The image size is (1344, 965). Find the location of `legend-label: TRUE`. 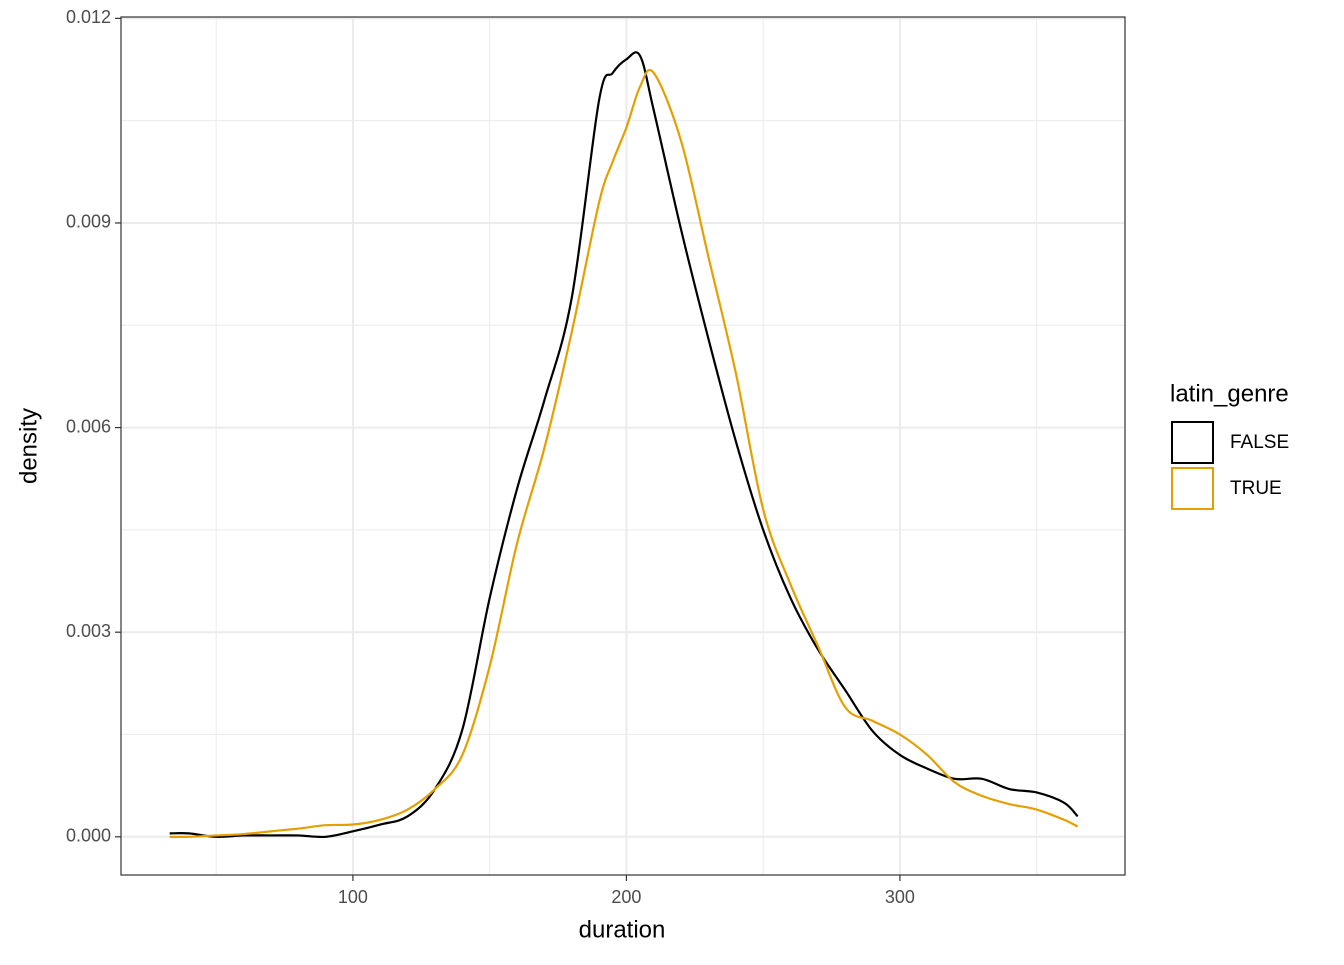

legend-label: TRUE is located at coordinates (1256, 488).